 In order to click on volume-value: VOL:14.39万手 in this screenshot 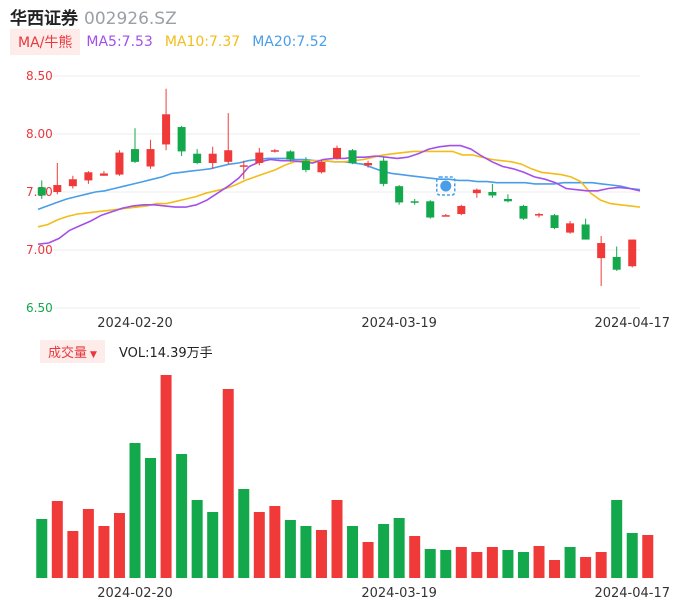, I will do `click(165, 353)`.